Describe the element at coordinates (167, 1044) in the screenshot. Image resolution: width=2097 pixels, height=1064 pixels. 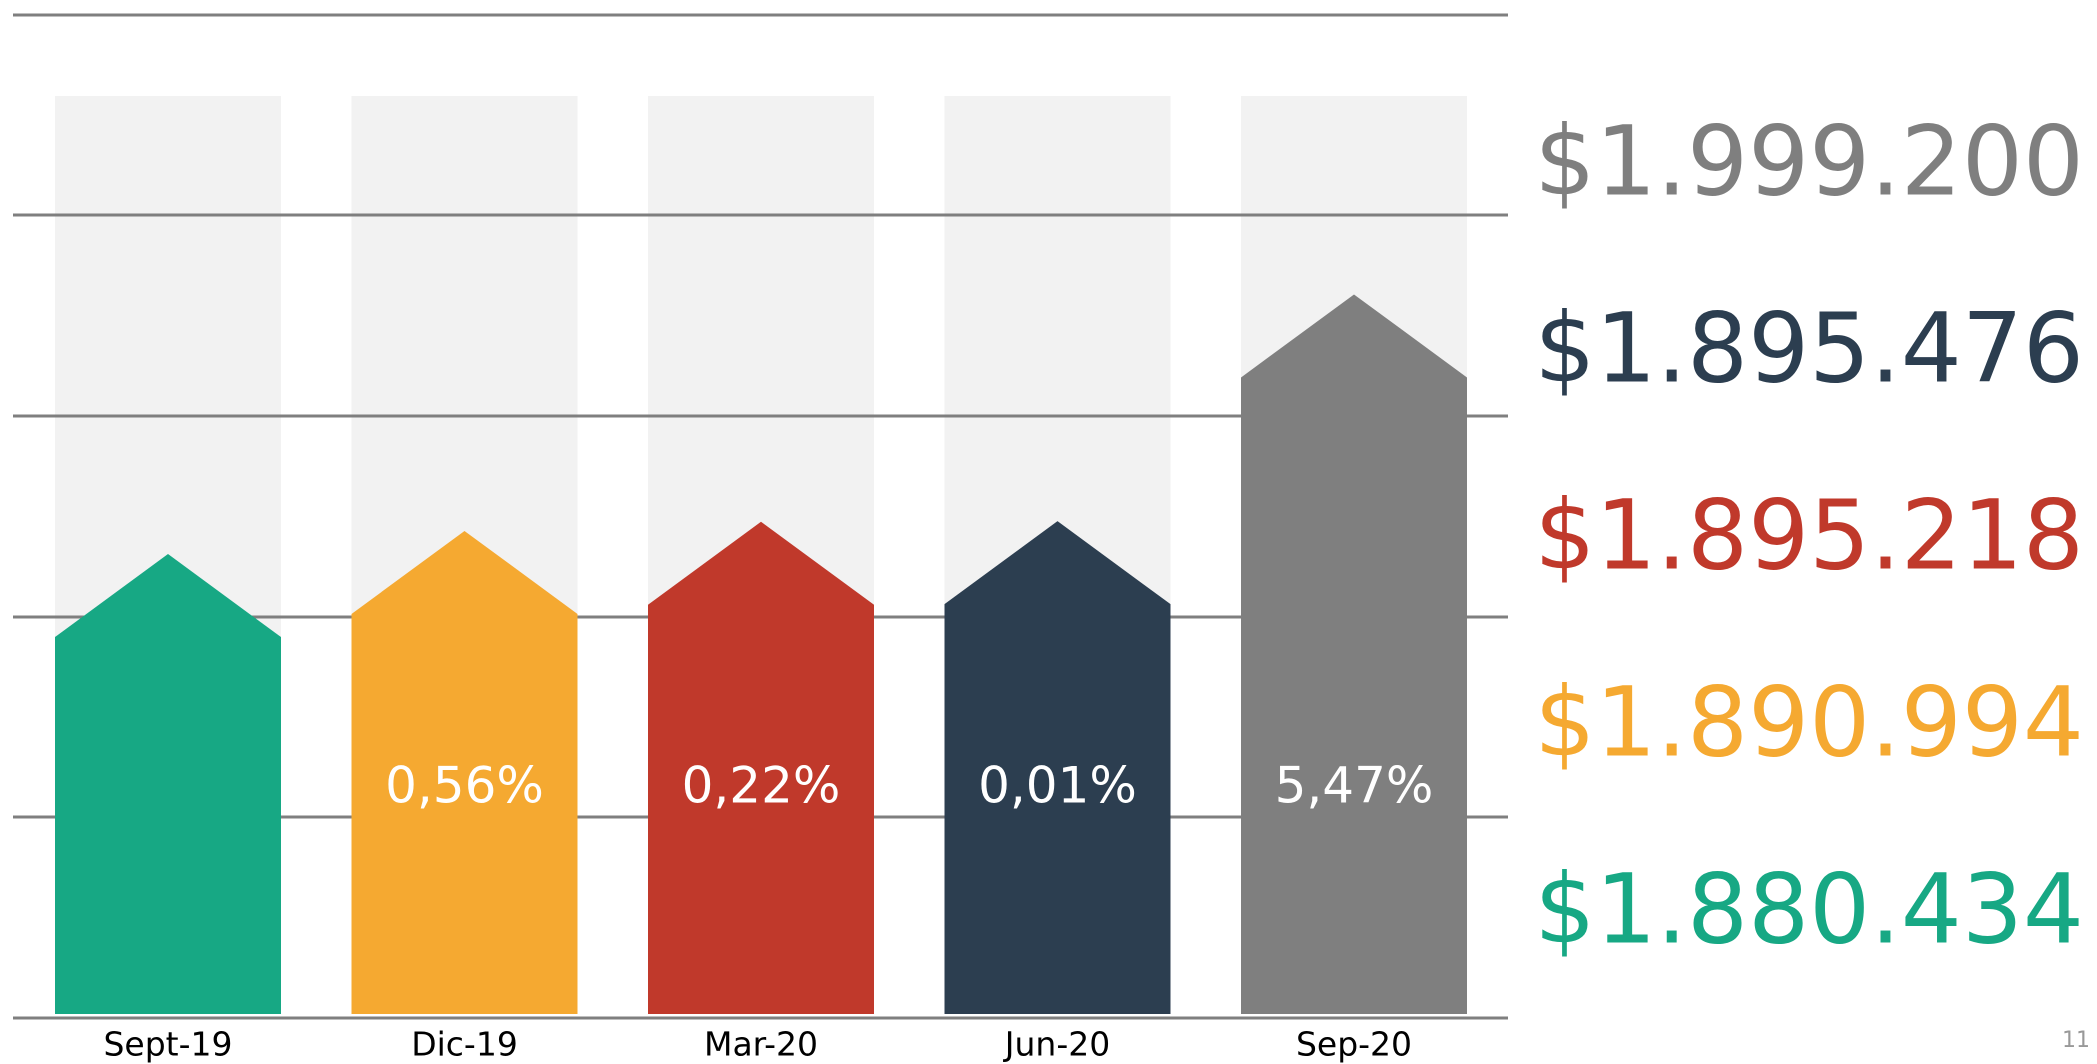
I see `x-tick-label: Sept-19` at that location.